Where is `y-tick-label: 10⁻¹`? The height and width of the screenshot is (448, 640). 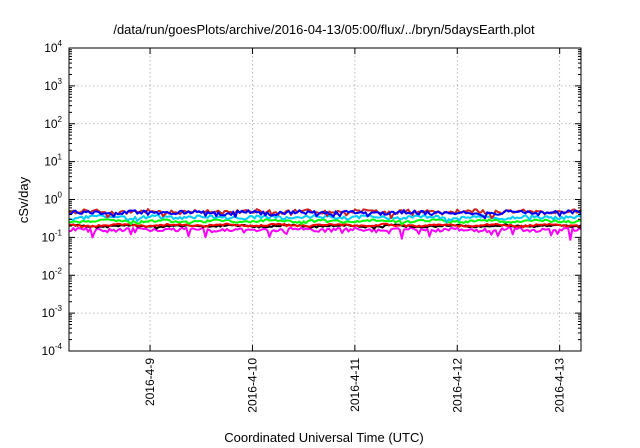 y-tick-label: 10⁻¹ is located at coordinates (52, 236).